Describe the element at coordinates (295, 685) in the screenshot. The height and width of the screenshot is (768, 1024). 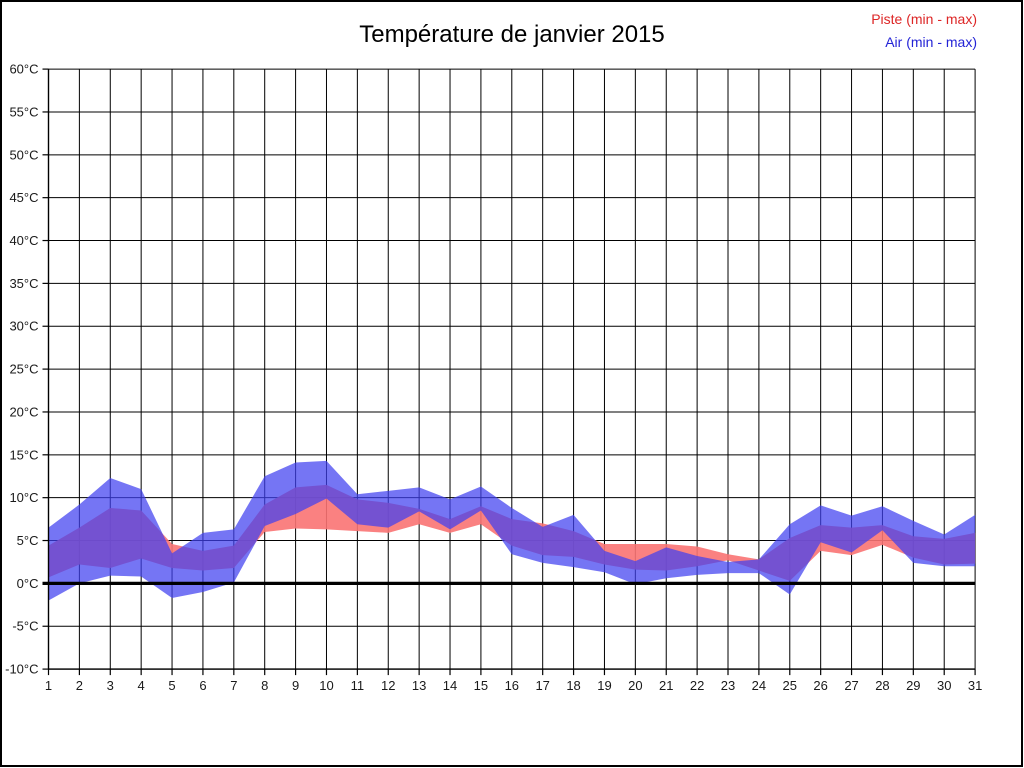
I see `x-tick-label: 9` at that location.